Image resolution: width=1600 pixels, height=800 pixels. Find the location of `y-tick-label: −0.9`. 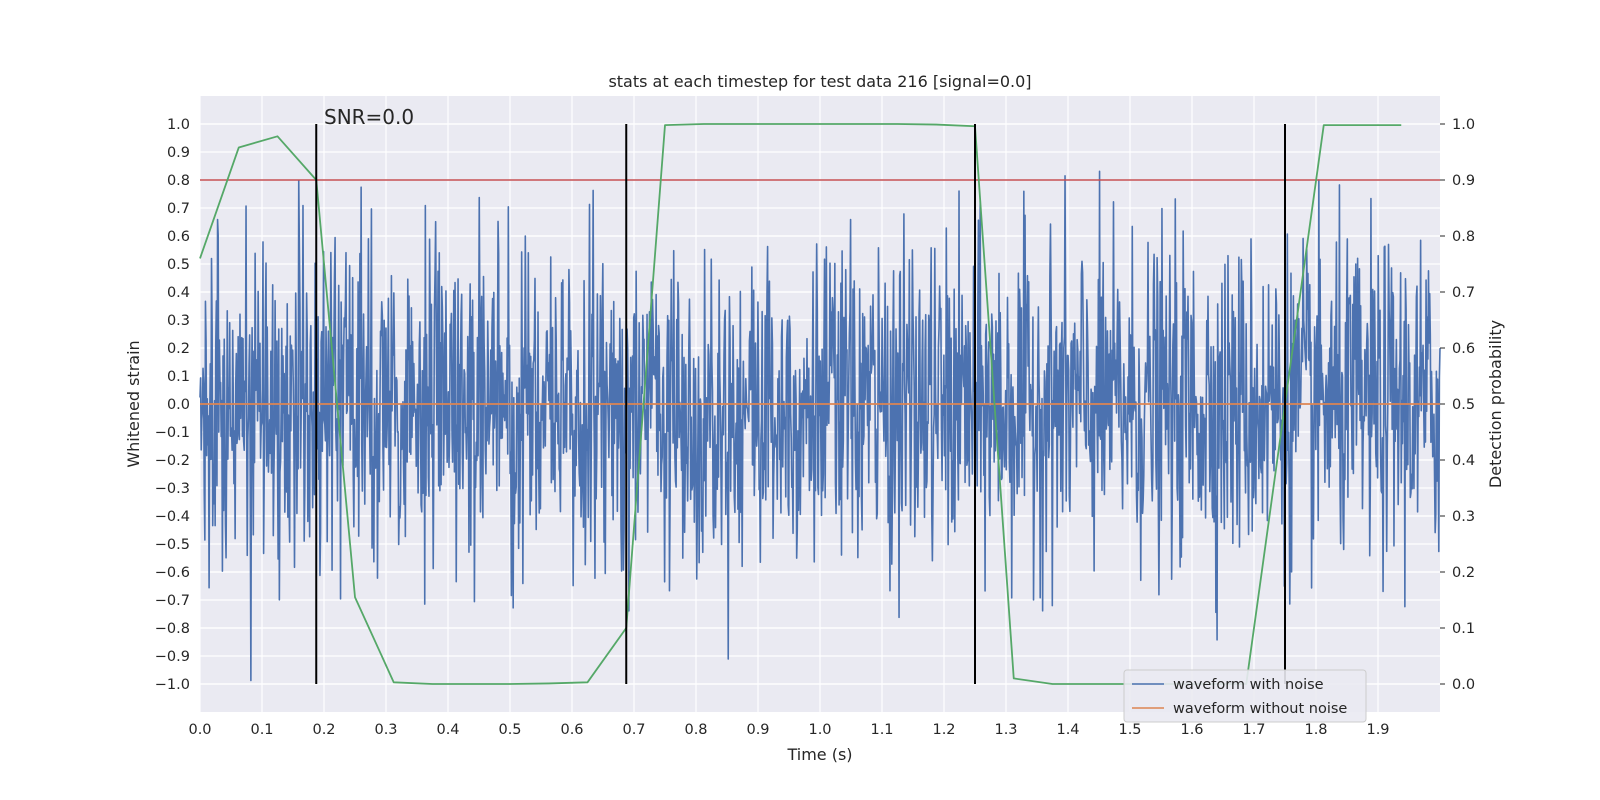

y-tick-label: −0.9 is located at coordinates (172, 657).